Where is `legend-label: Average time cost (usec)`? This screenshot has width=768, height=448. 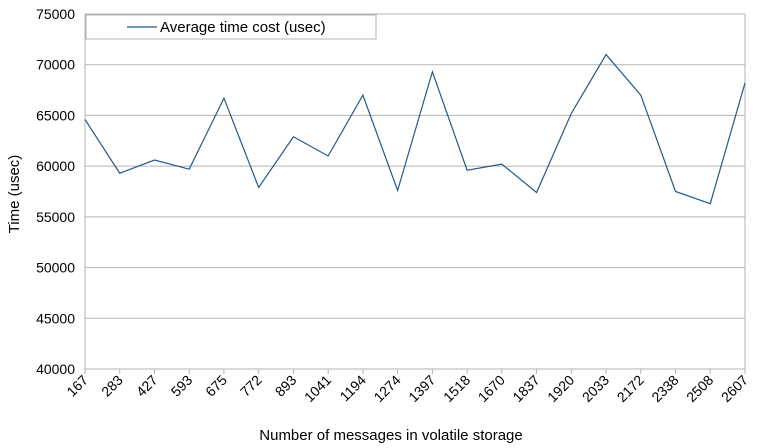 legend-label: Average time cost (usec) is located at coordinates (243, 27).